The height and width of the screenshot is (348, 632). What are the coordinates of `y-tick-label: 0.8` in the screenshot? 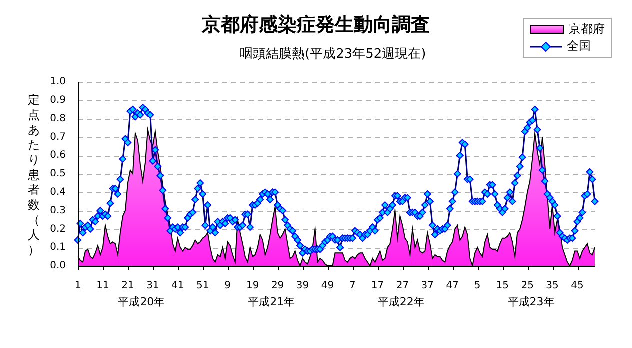 It's located at (58, 118).